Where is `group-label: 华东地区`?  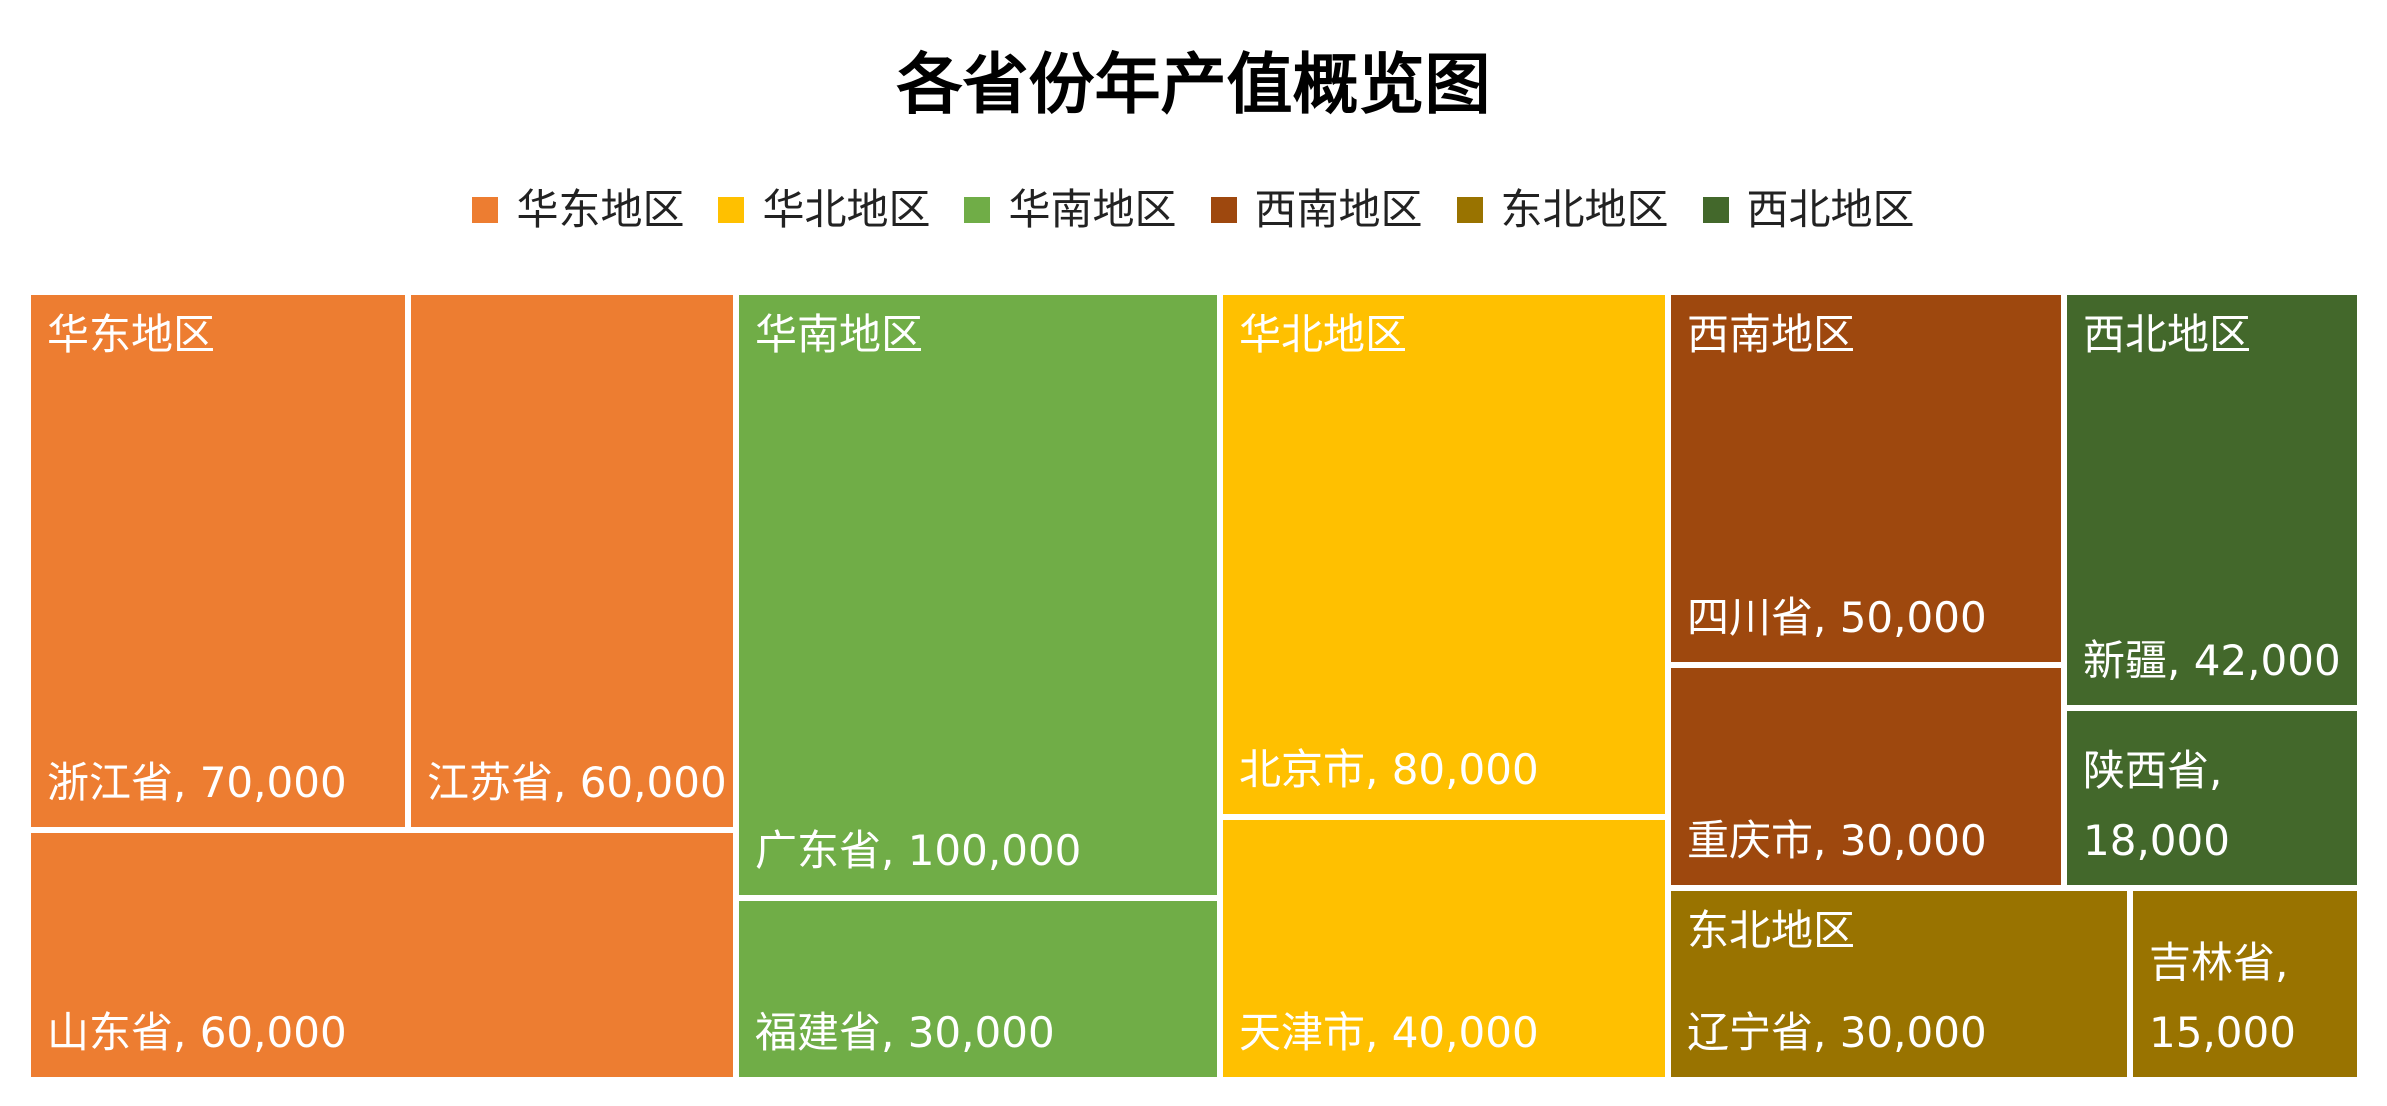
group-label: 华东地区 is located at coordinates (131, 334).